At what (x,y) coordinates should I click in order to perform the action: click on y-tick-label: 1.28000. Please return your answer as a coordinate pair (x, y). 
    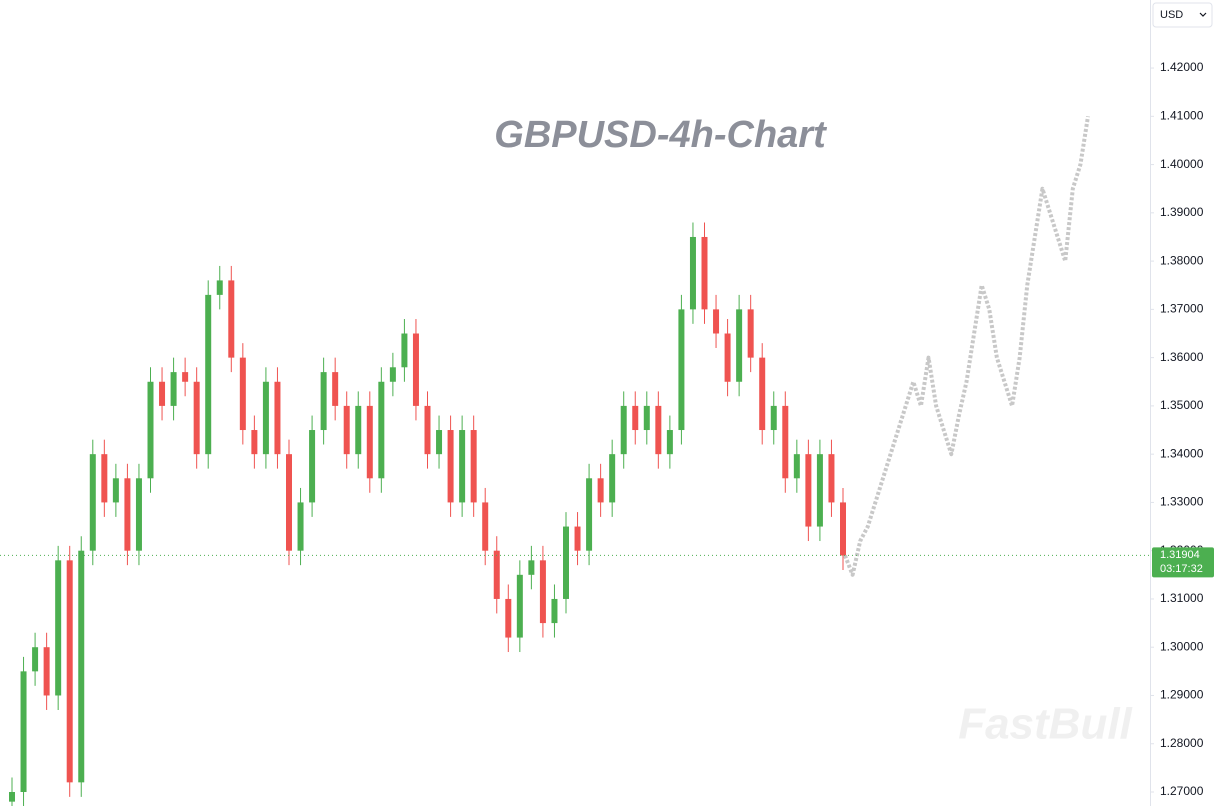
    Looking at the image, I should click on (1182, 743).